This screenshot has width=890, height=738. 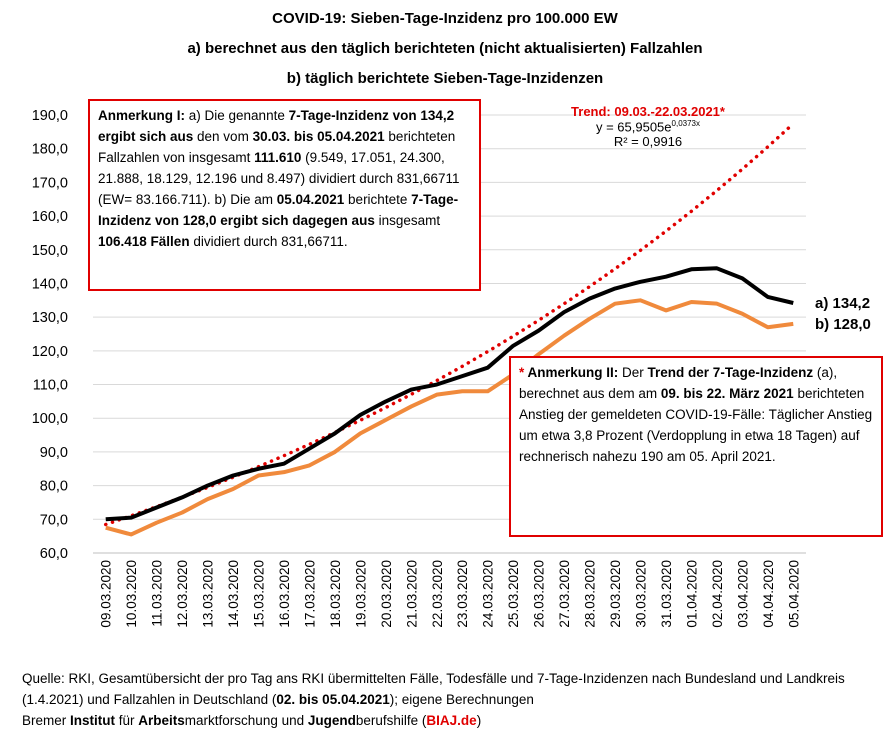 What do you see at coordinates (208, 594) in the screenshot?
I see `x-tick-label: 13.03.2020` at bounding box center [208, 594].